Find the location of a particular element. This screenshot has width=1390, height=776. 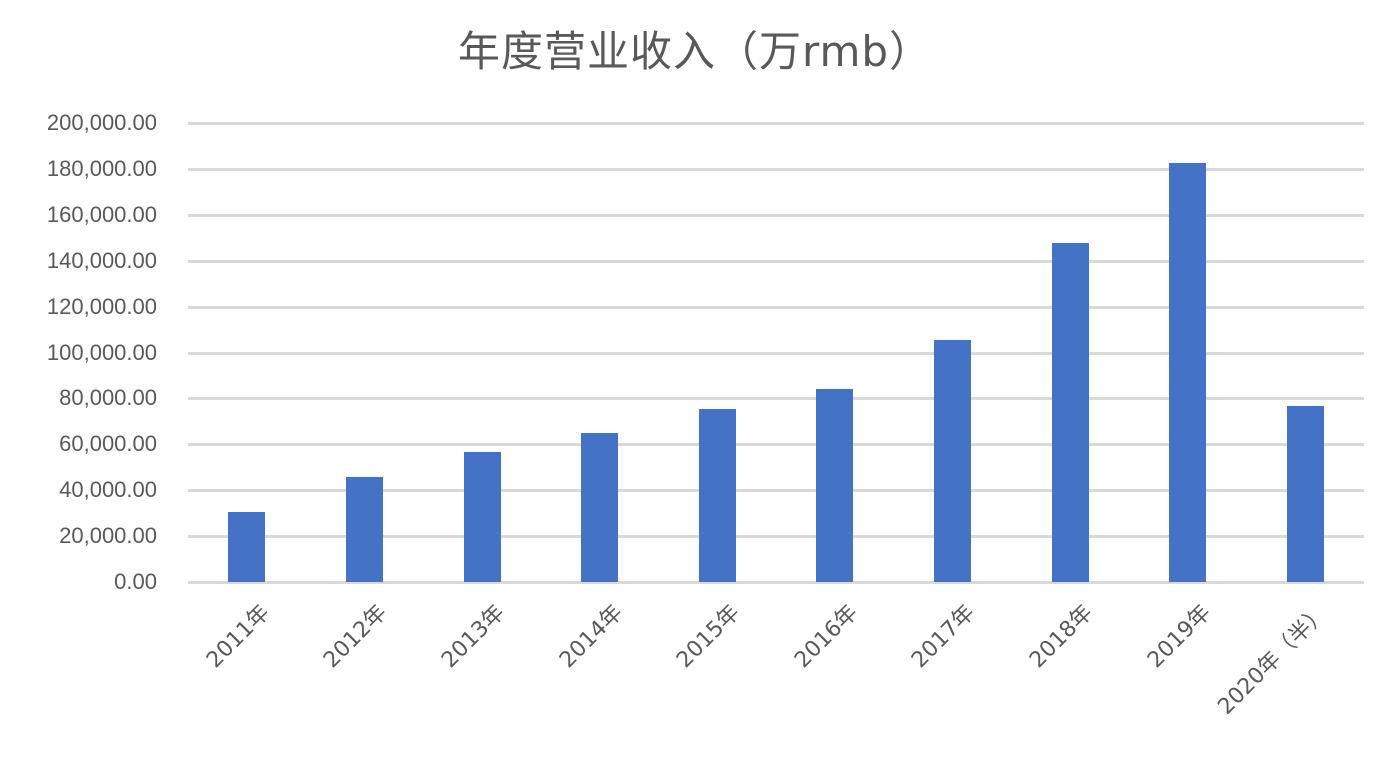

x-tick-label: 2019年 is located at coordinates (1179, 637).